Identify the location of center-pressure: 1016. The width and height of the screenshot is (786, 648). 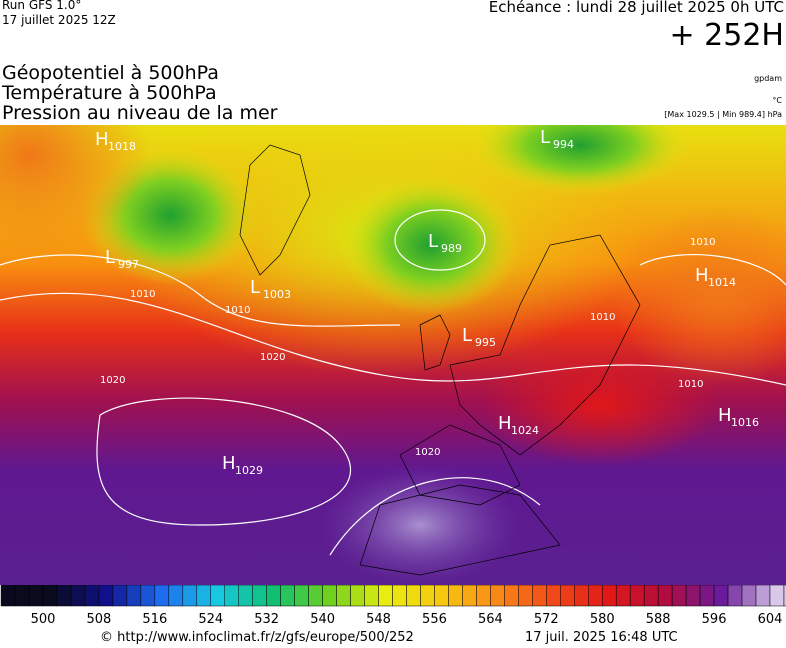
(745, 422).